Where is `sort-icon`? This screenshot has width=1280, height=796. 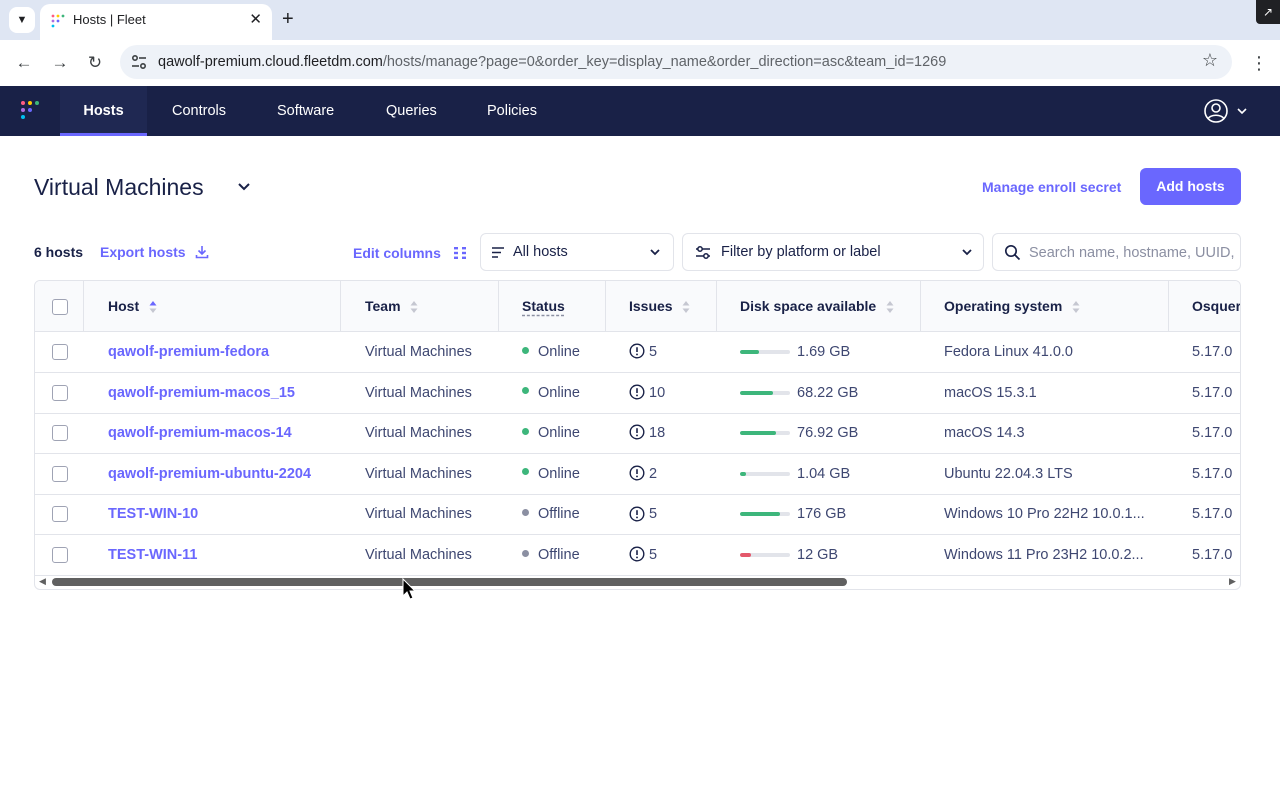 sort-icon is located at coordinates (1076, 307).